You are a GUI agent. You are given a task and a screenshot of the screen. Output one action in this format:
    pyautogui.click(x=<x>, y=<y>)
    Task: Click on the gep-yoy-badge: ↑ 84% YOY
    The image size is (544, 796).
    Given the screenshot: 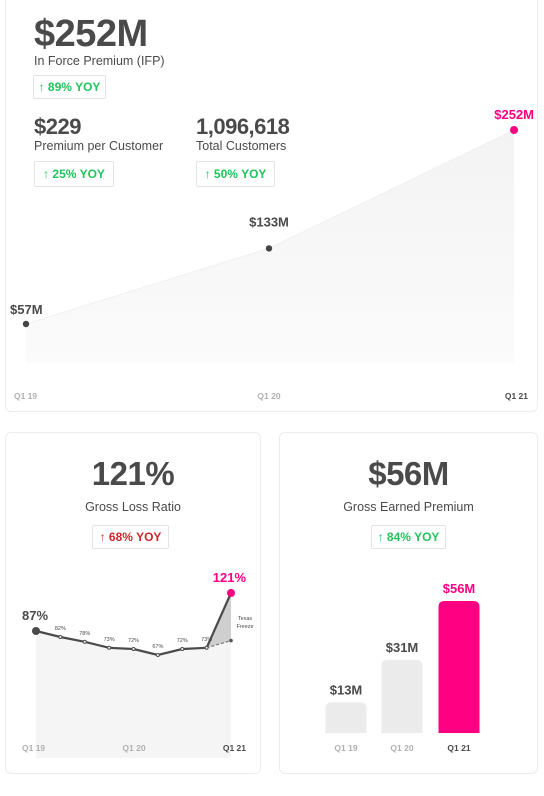 What is the action you would take?
    pyautogui.click(x=408, y=537)
    